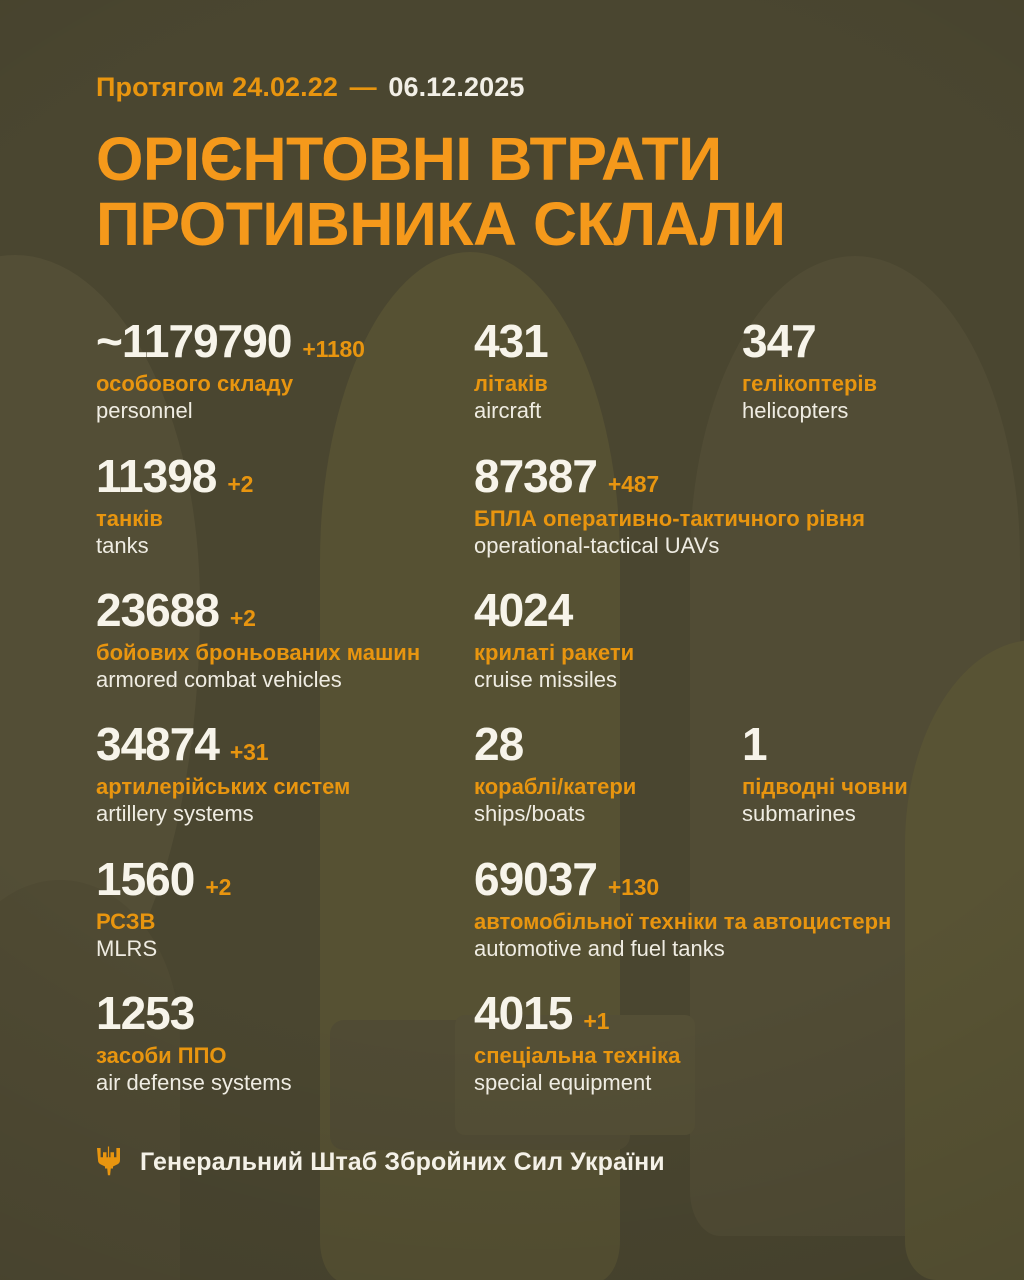  I want to click on trident-icon, so click(108, 1162).